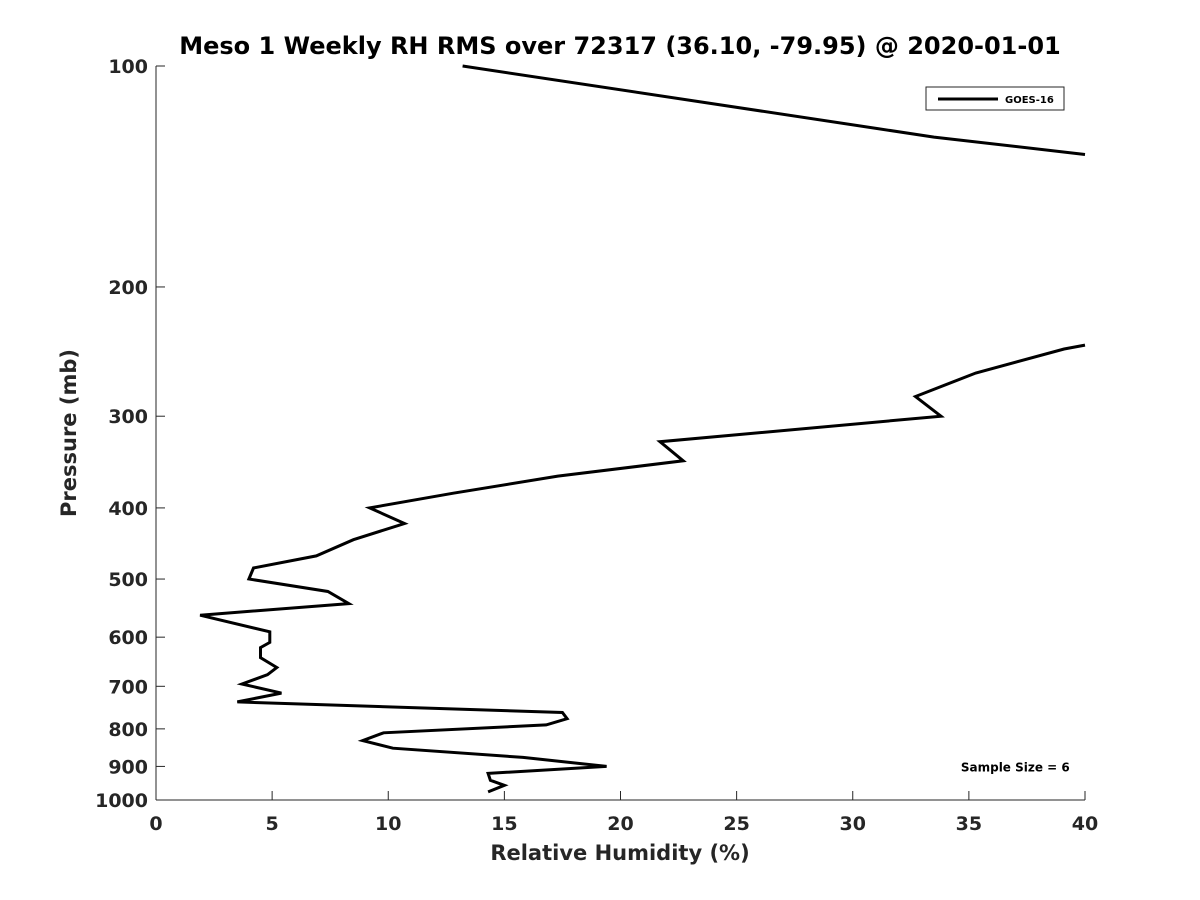 The height and width of the screenshot is (900, 1200). Describe the element at coordinates (128, 767) in the screenshot. I see `y-tick-label: 900` at that location.